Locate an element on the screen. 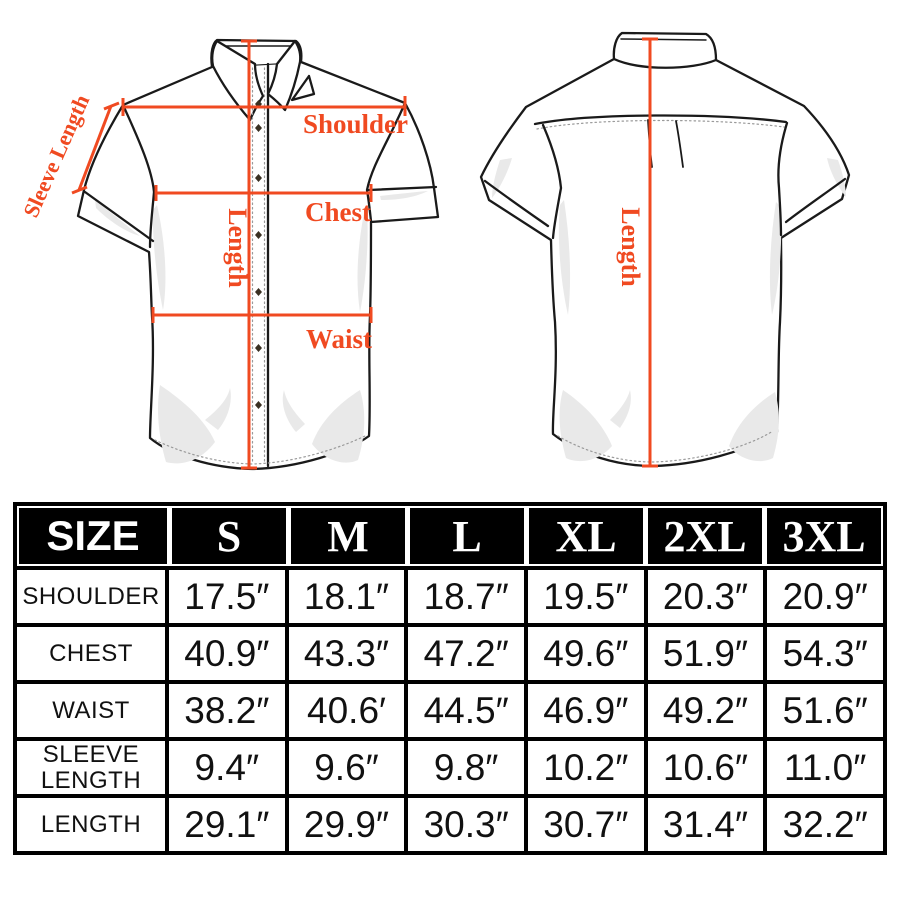 Image resolution: width=900 pixels, height=900 pixels. header-cell-m: M is located at coordinates (348, 536).